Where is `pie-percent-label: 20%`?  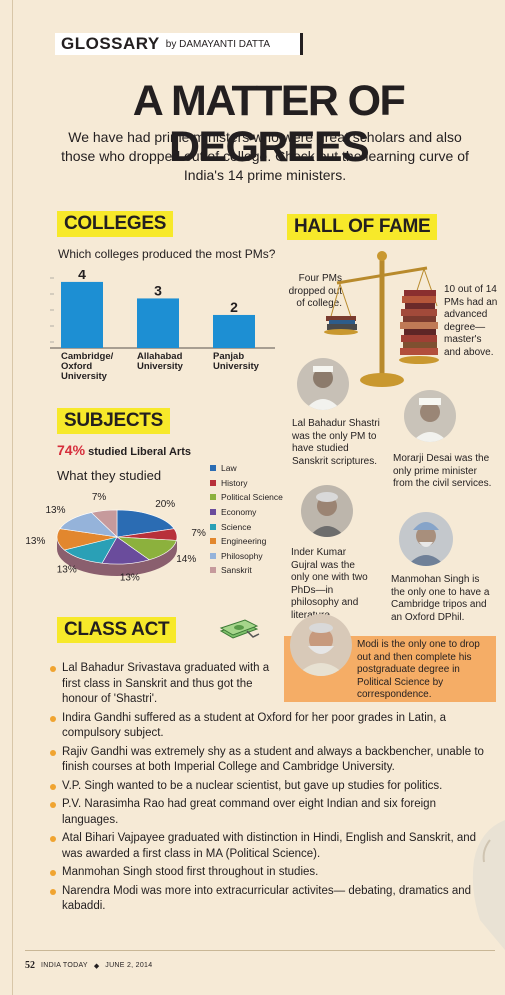 pie-percent-label: 20% is located at coordinates (165, 504).